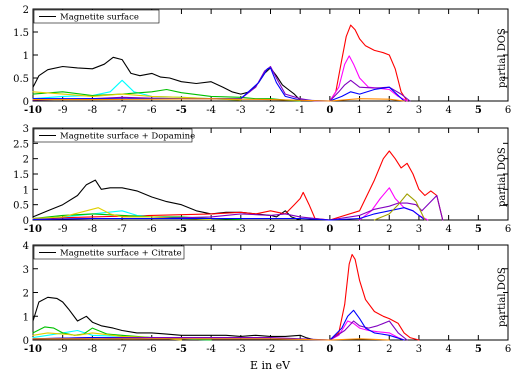 This screenshot has height=375, width=511. Describe the element at coordinates (99, 18) in the screenshot. I see `legend-label: Magnetite surface` at that location.